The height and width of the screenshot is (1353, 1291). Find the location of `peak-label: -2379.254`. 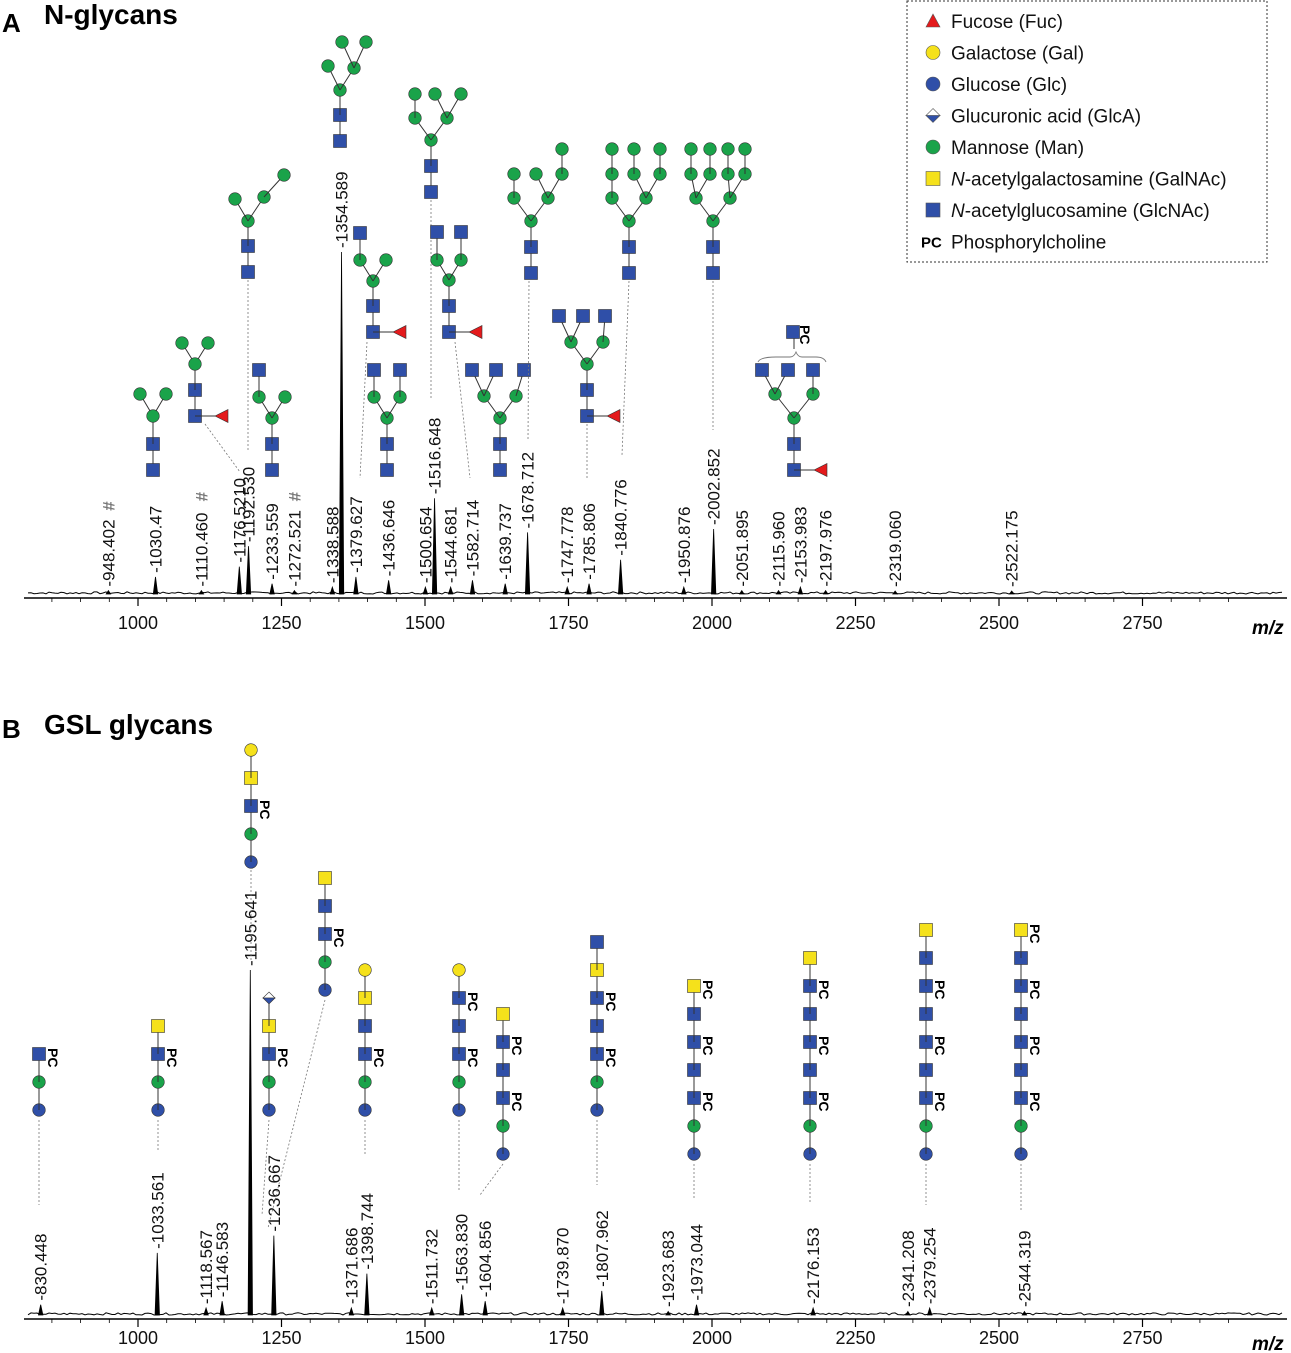

peak-label: -2379.254 is located at coordinates (930, 1266).